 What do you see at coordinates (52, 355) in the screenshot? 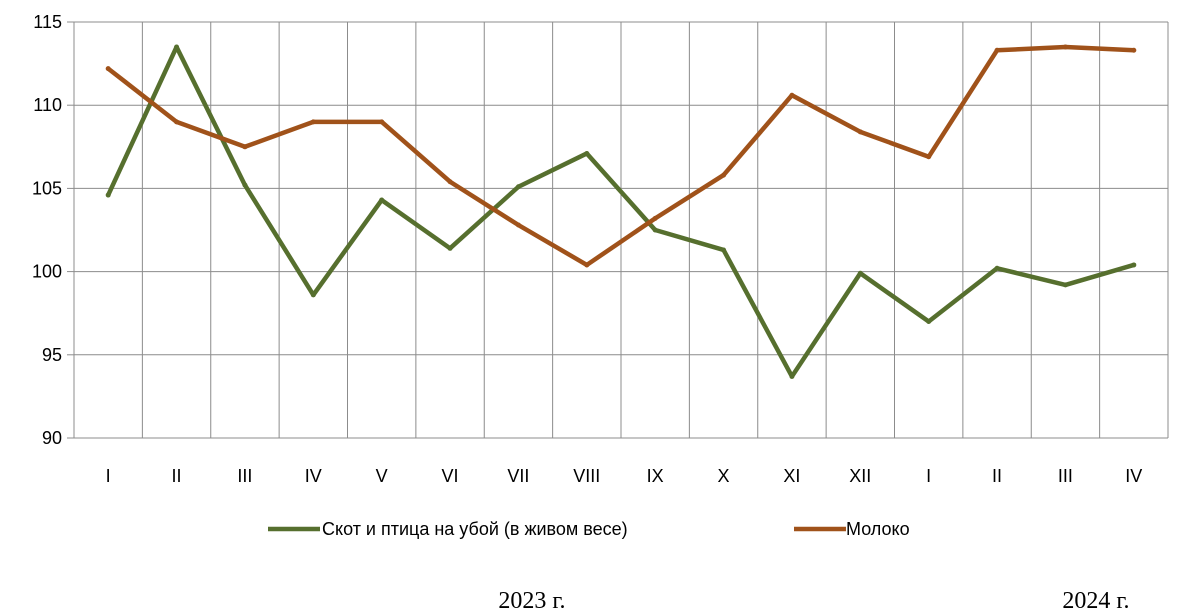
I see `y-tick-label: 95` at bounding box center [52, 355].